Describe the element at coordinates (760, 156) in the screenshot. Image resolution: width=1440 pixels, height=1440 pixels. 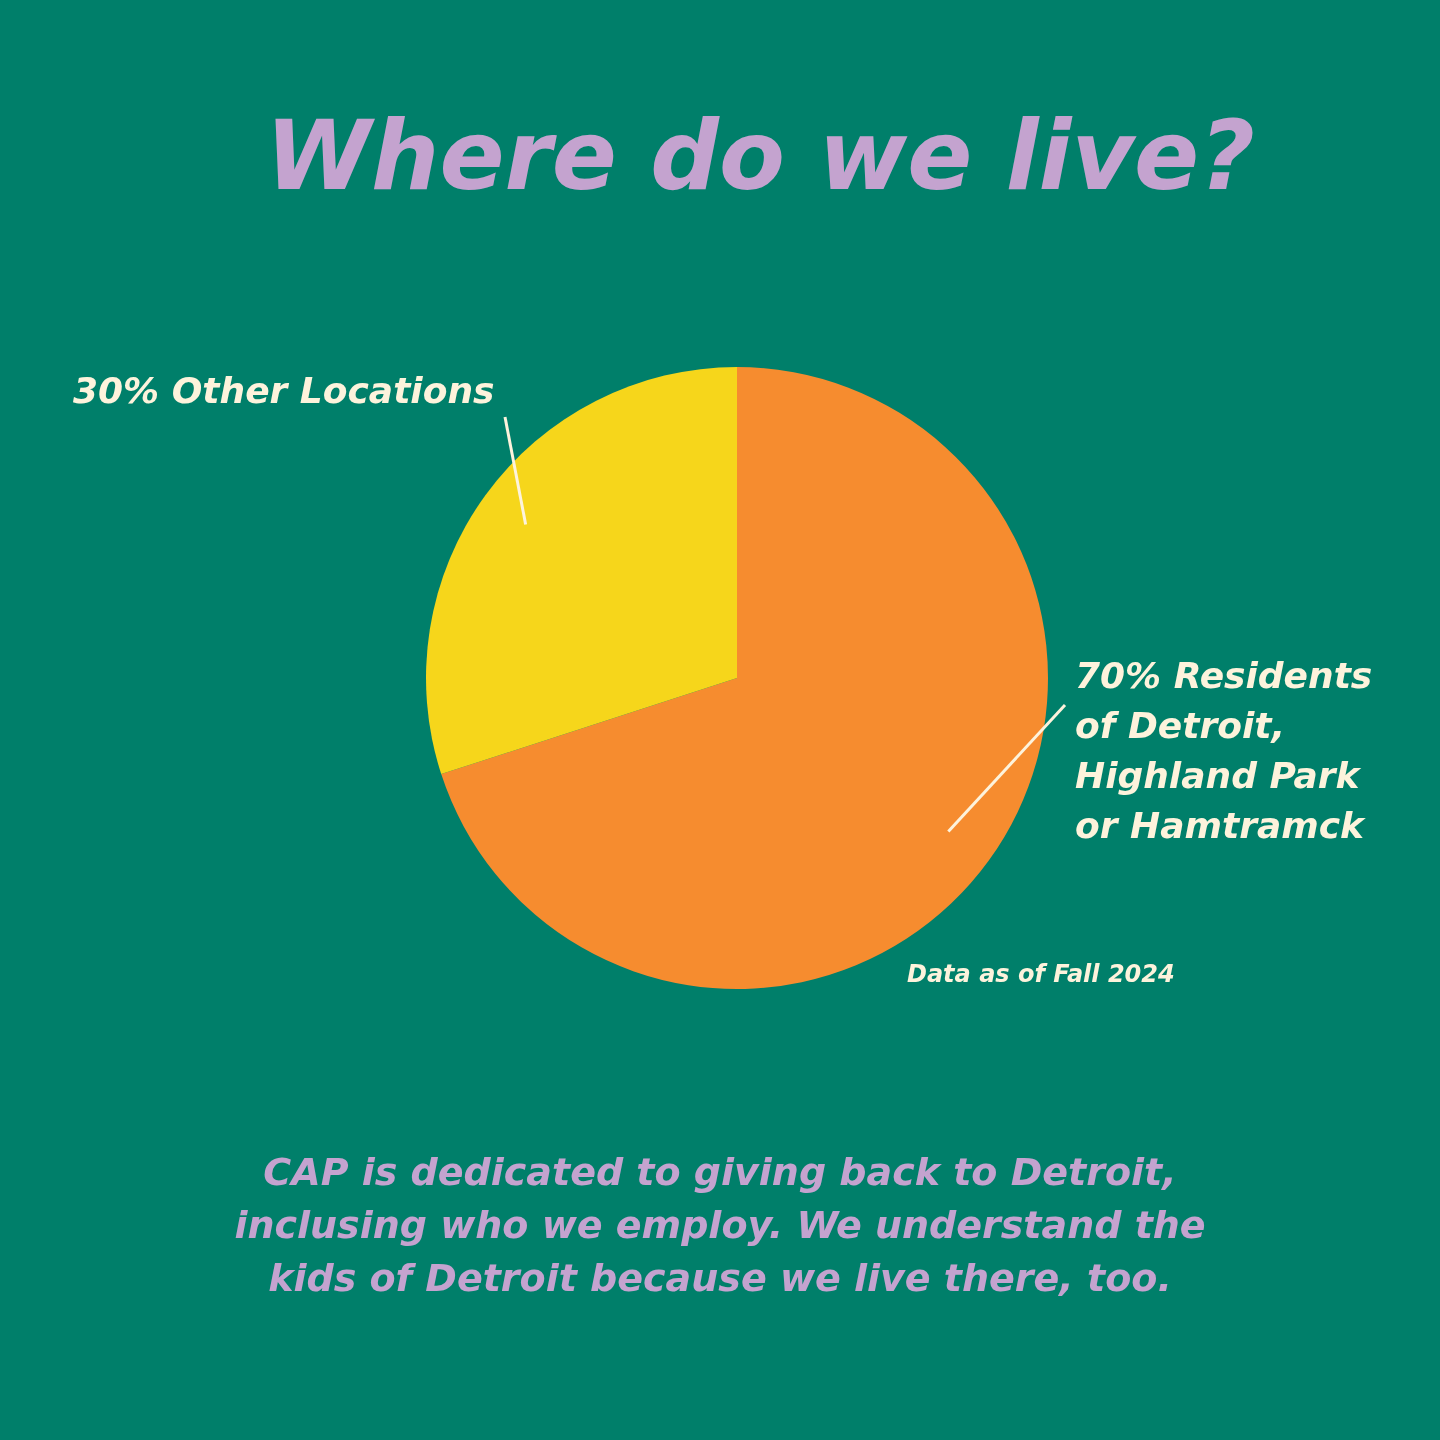
I see `chart-title: Where do we live?` at that location.